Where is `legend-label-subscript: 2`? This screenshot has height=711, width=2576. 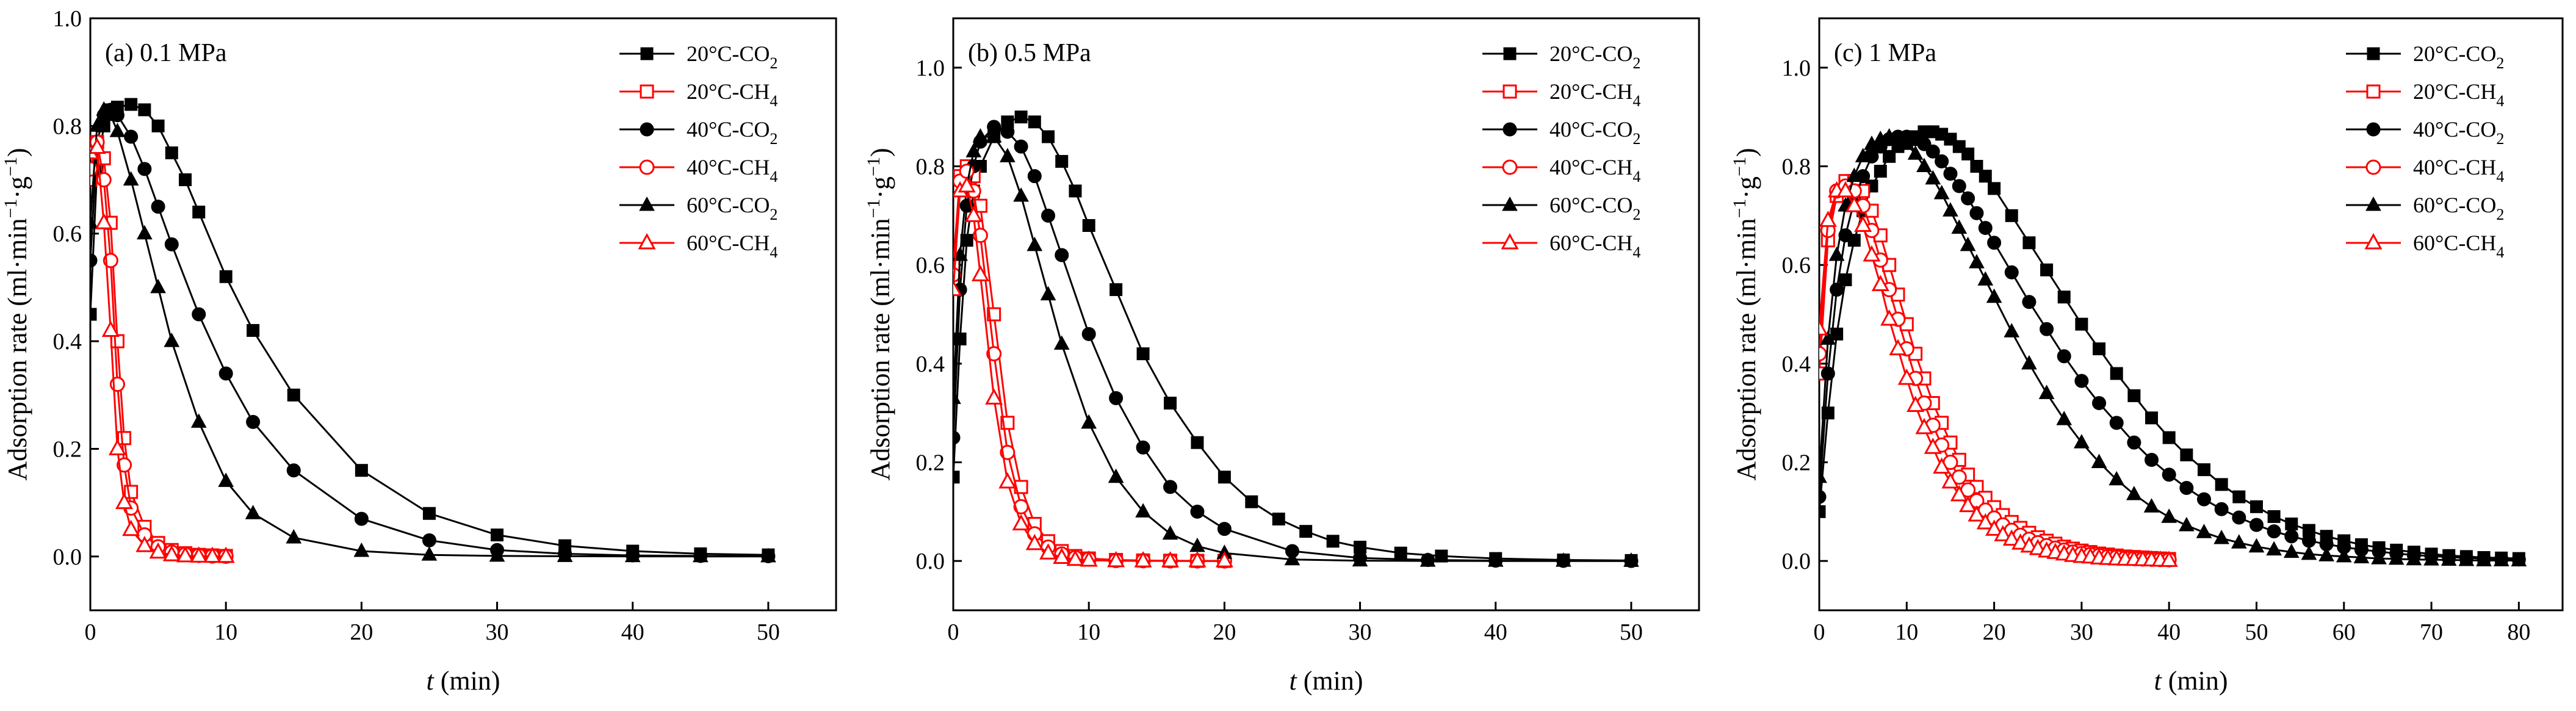 legend-label-subscript: 2 is located at coordinates (1636, 215).